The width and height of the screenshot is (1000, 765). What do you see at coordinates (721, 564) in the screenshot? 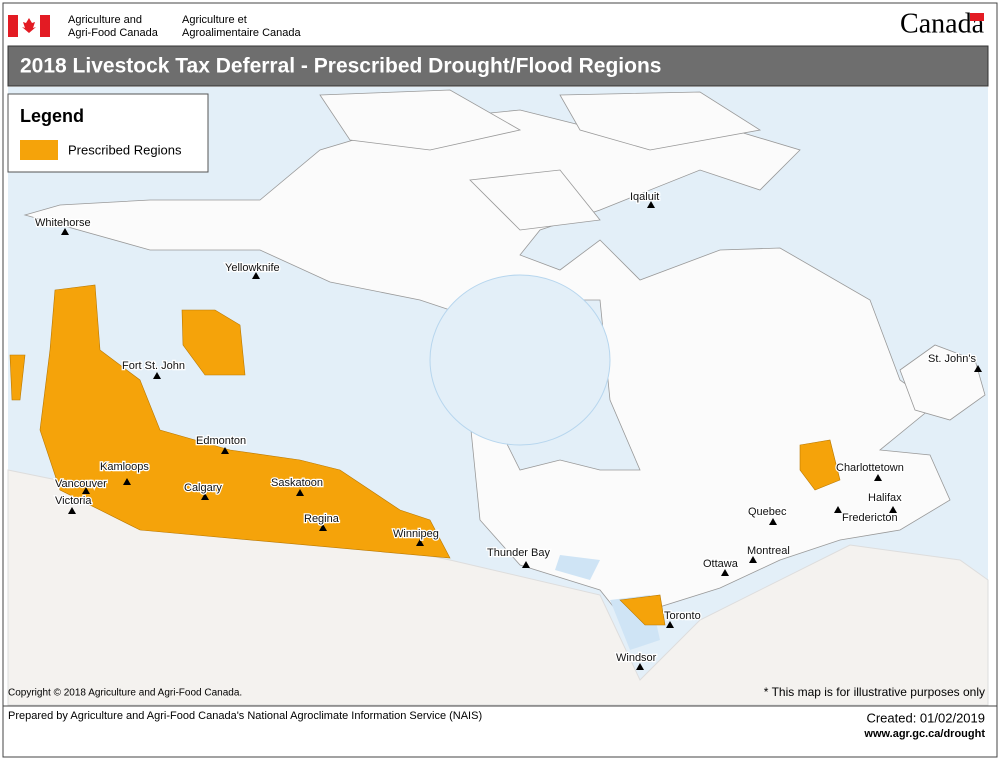
I see `city-label: Ottawa` at bounding box center [721, 564].